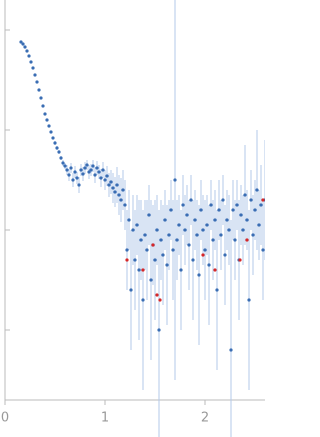  Describe the element at coordinates (5, 418) in the screenshot. I see `x-tick-label: 0` at that location.